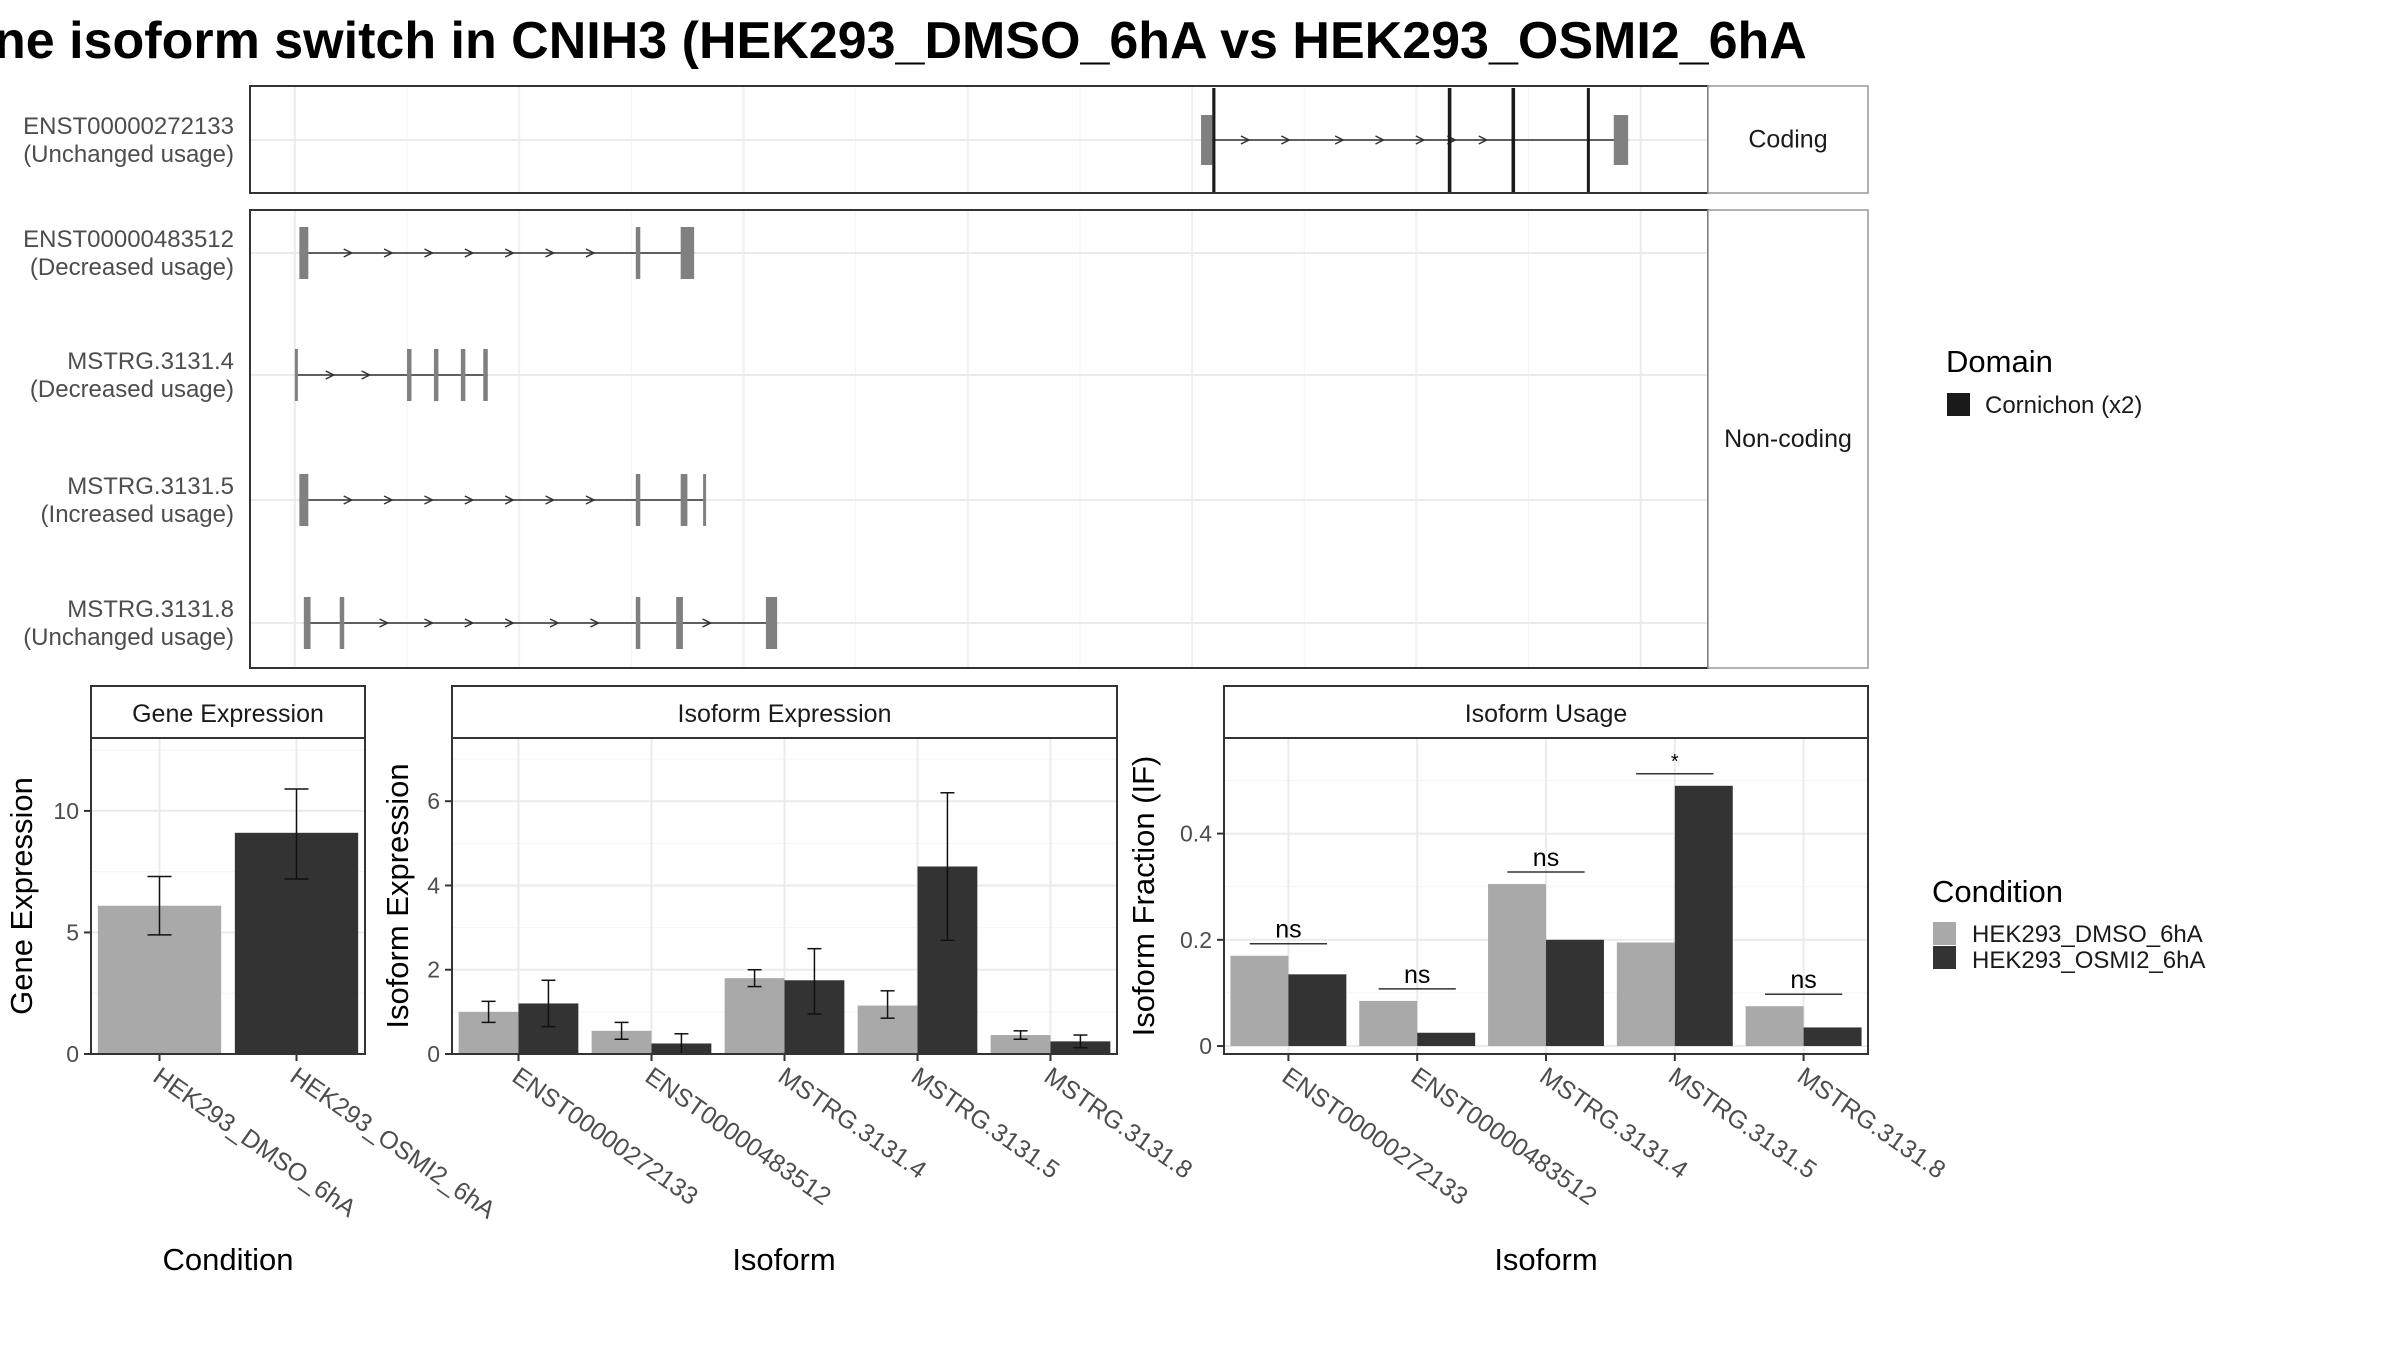 This screenshot has width=2400, height=1350. Describe the element at coordinates (137, 514) in the screenshot. I see `transcript-usage-label: (Increased usage)` at that location.